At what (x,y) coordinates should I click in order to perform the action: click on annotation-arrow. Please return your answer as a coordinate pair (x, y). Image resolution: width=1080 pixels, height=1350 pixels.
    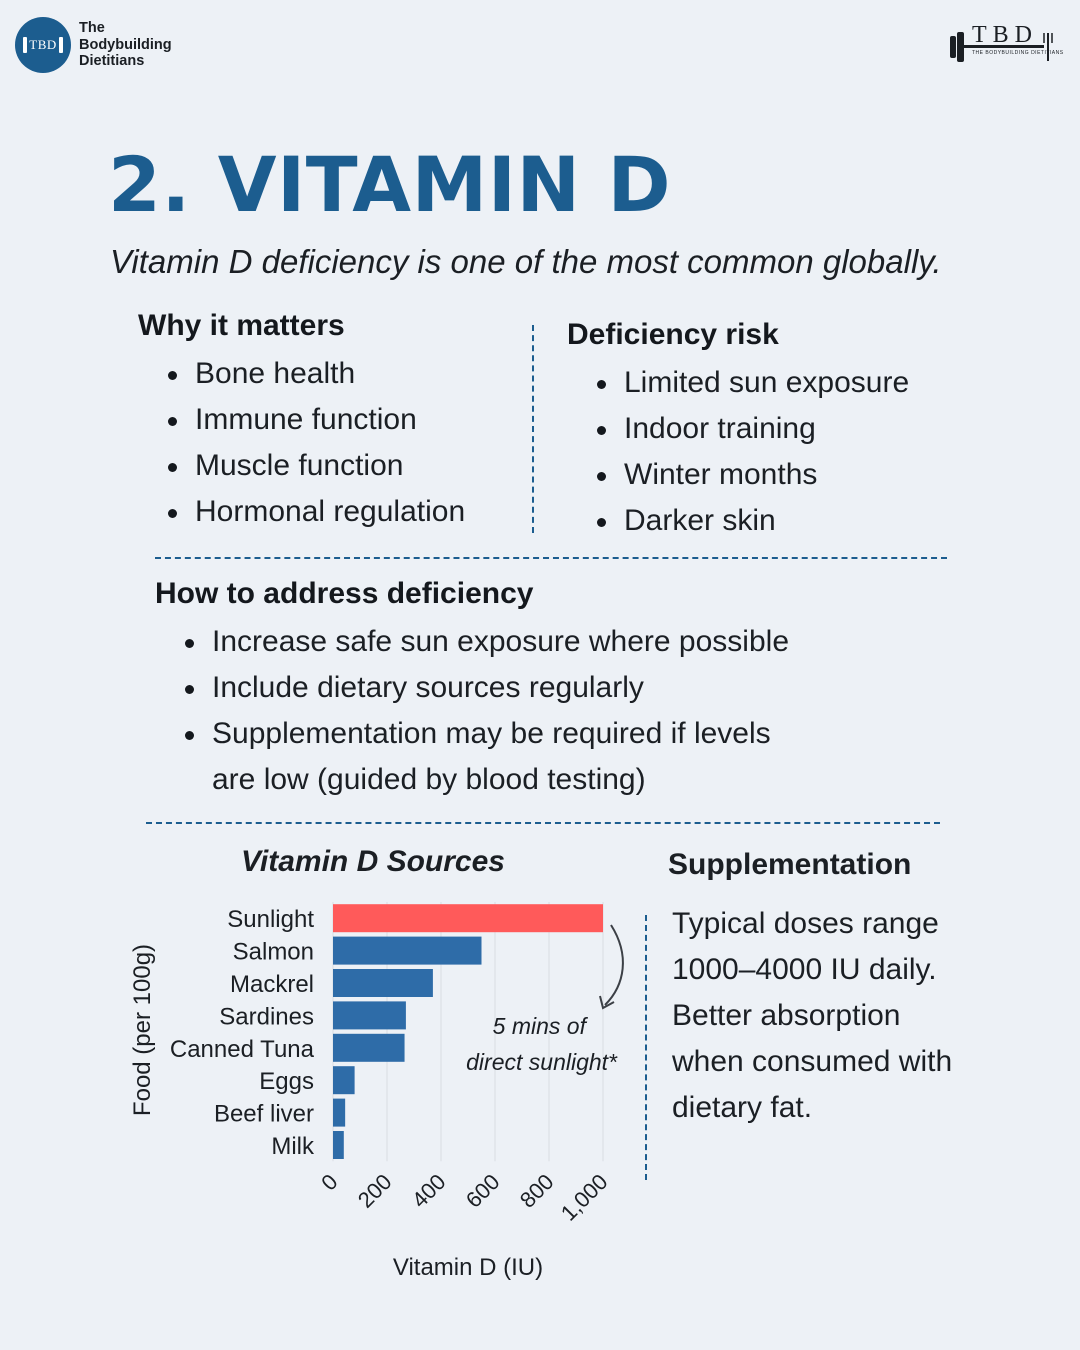
    Looking at the image, I should click on (614, 965).